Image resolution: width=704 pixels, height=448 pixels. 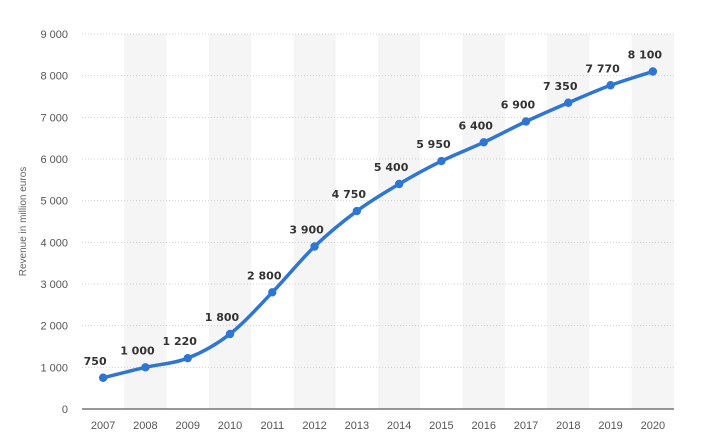 What do you see at coordinates (399, 426) in the screenshot?
I see `x-tick-label: 2014` at bounding box center [399, 426].